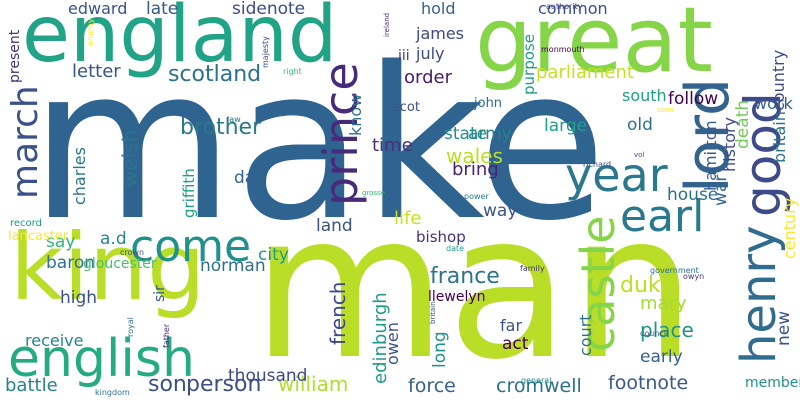 The height and width of the screenshot is (400, 800). I want to click on word-monmouth: monmouth, so click(563, 49).